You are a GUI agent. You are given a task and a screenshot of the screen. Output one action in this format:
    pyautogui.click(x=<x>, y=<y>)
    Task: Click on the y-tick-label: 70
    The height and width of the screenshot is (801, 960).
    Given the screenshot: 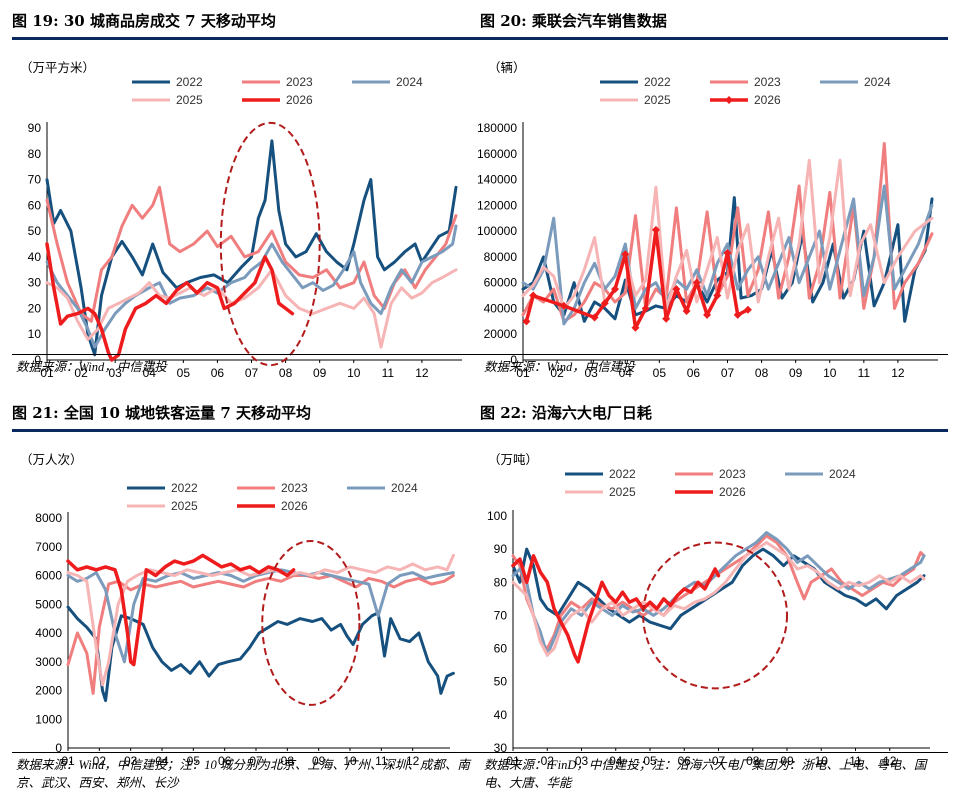 What is the action you would take?
    pyautogui.click(x=35, y=180)
    